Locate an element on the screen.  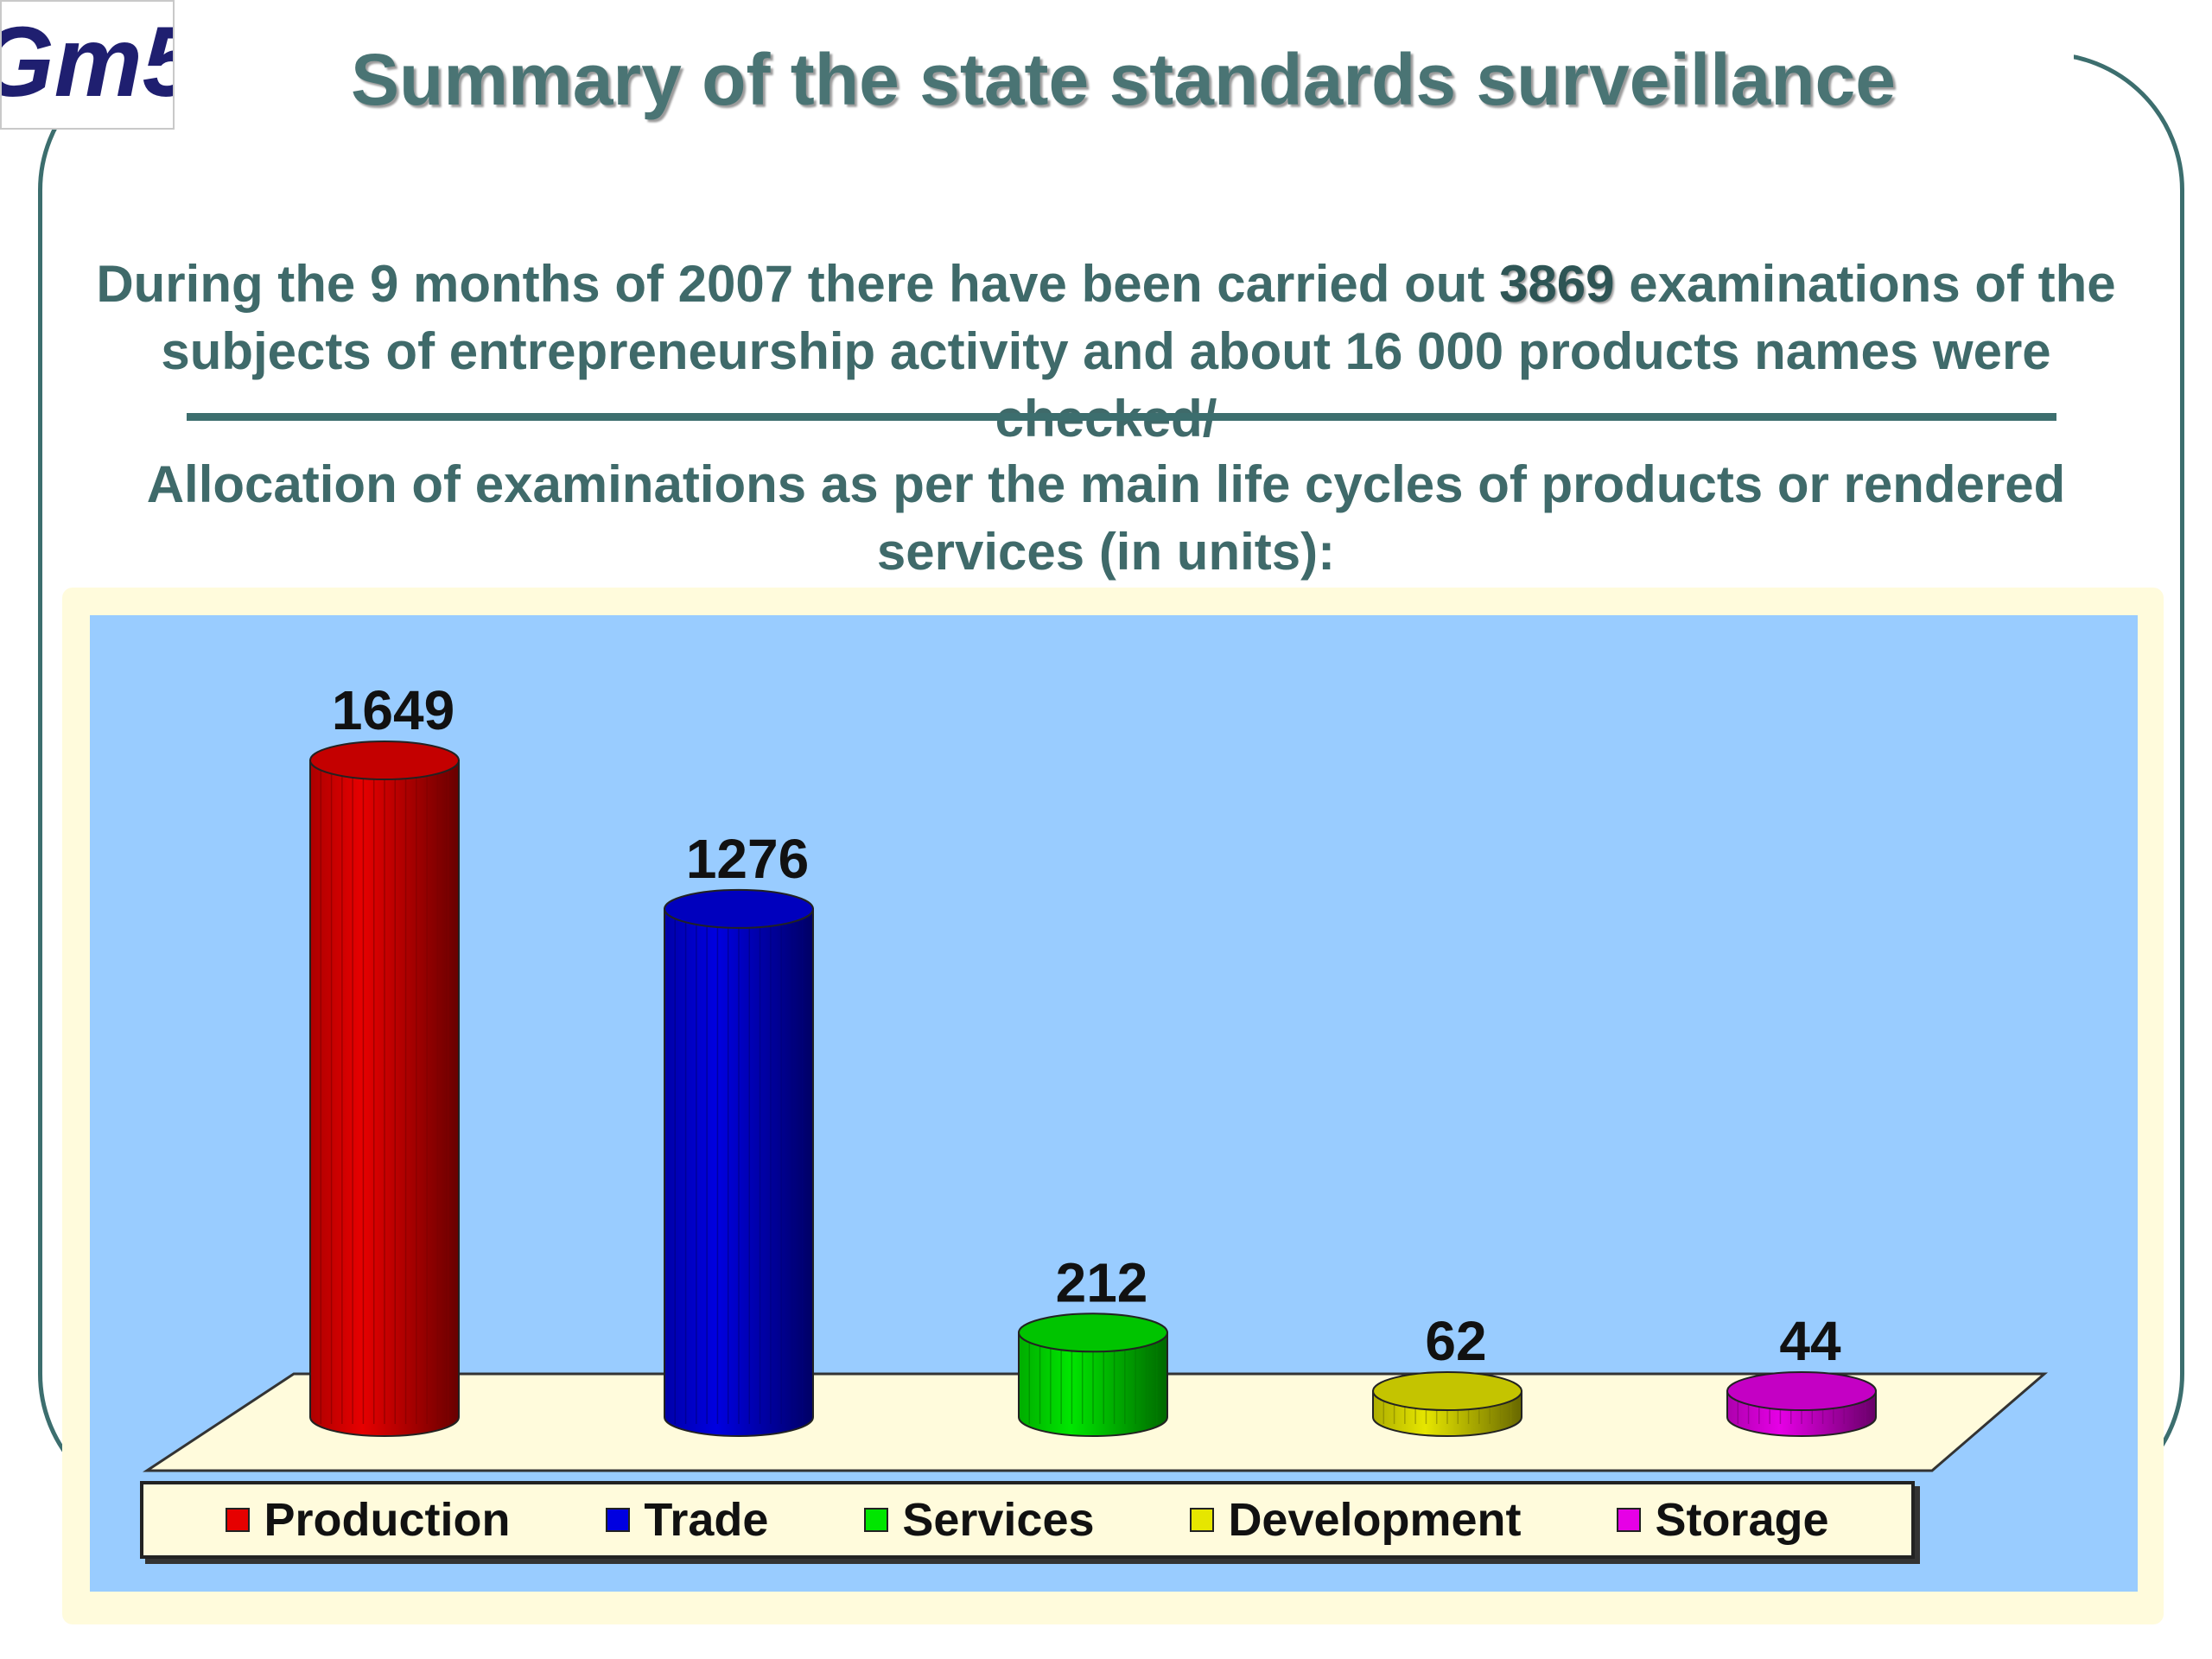
logo-mark: Gm5 is located at coordinates (87, 62).